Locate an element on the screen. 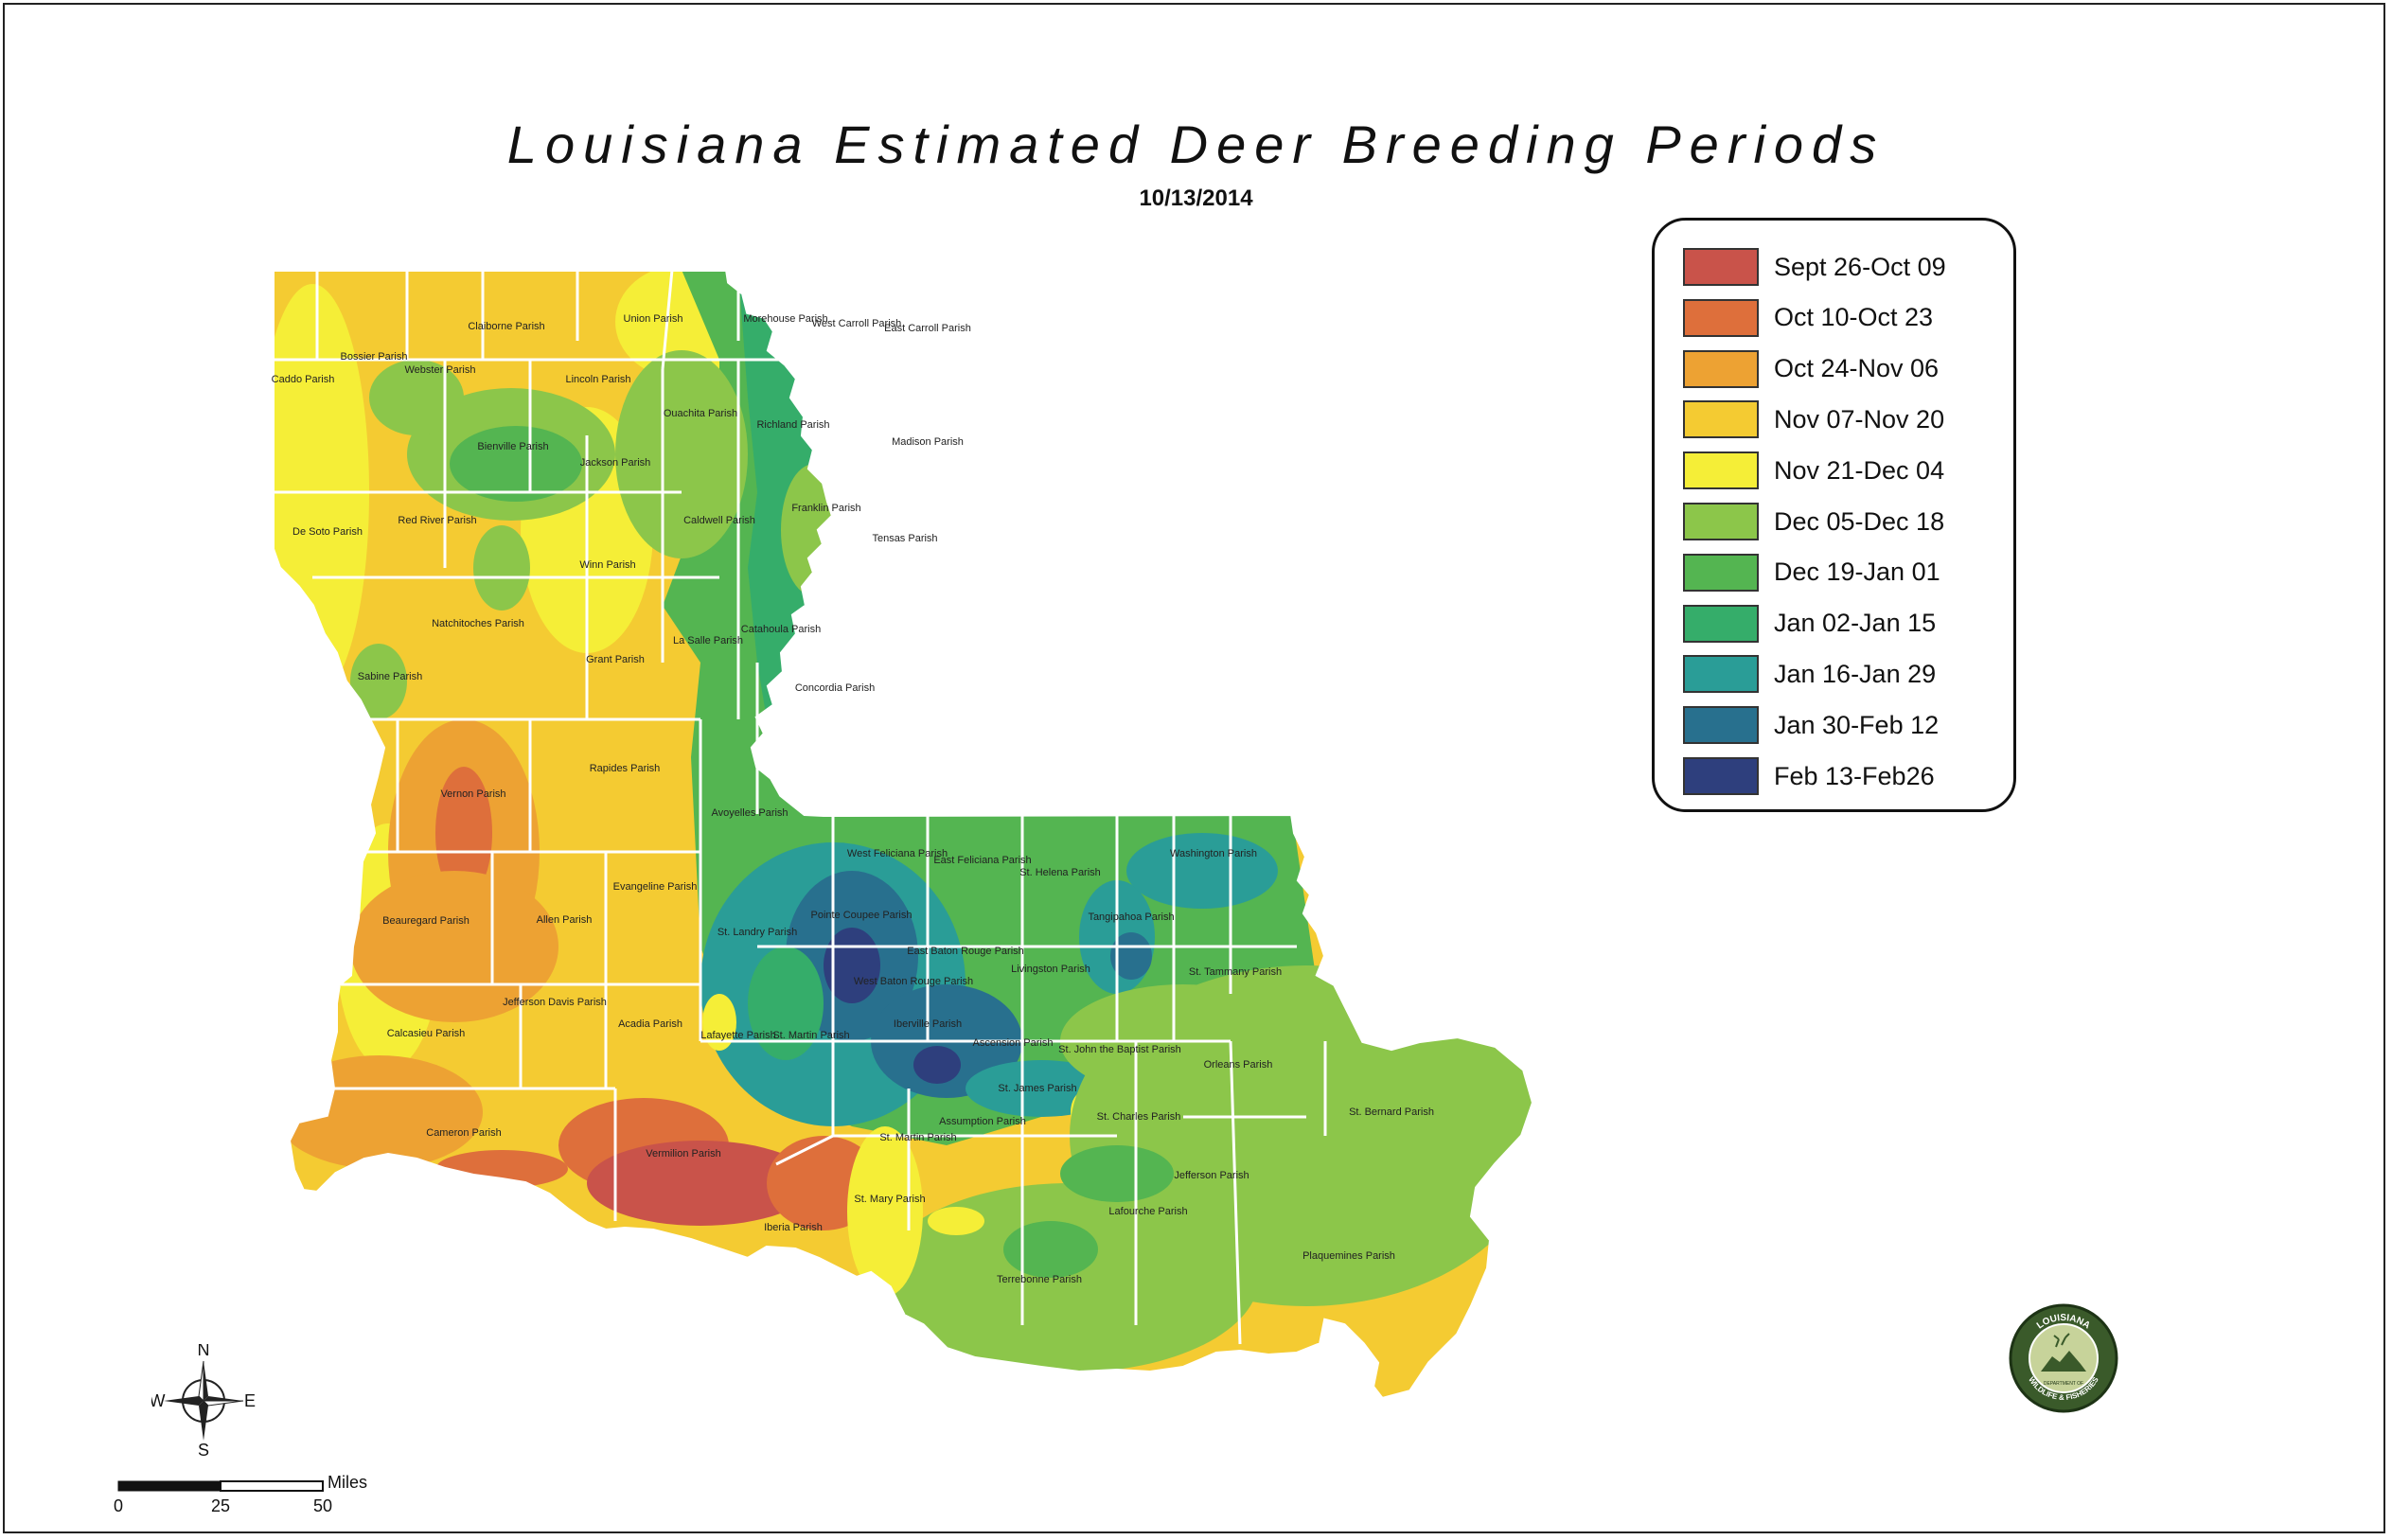  parish-label: Claiborne Parish is located at coordinates (506, 326).